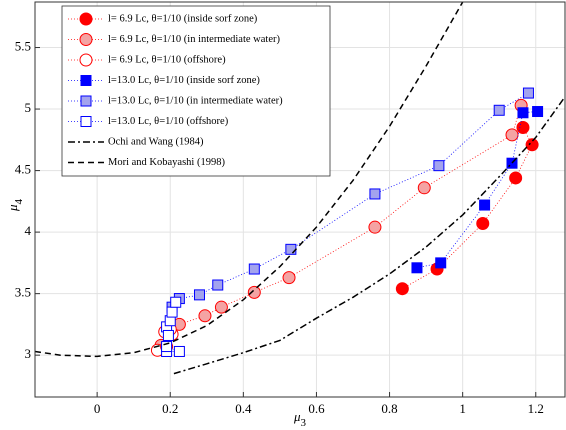  Describe the element at coordinates (243, 408) in the screenshot. I see `x-tick-label: 0.4` at that location.